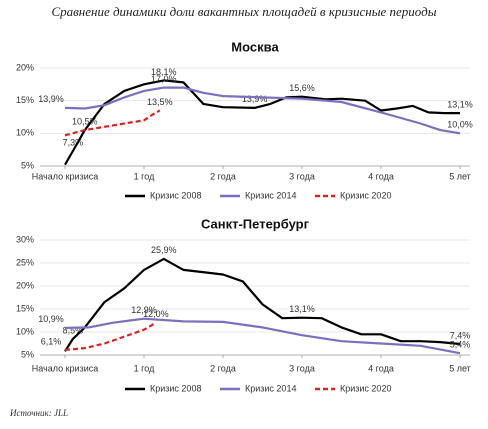  What do you see at coordinates (164, 72) in the screenshot?
I see `data-label: 18,1%` at bounding box center [164, 72].